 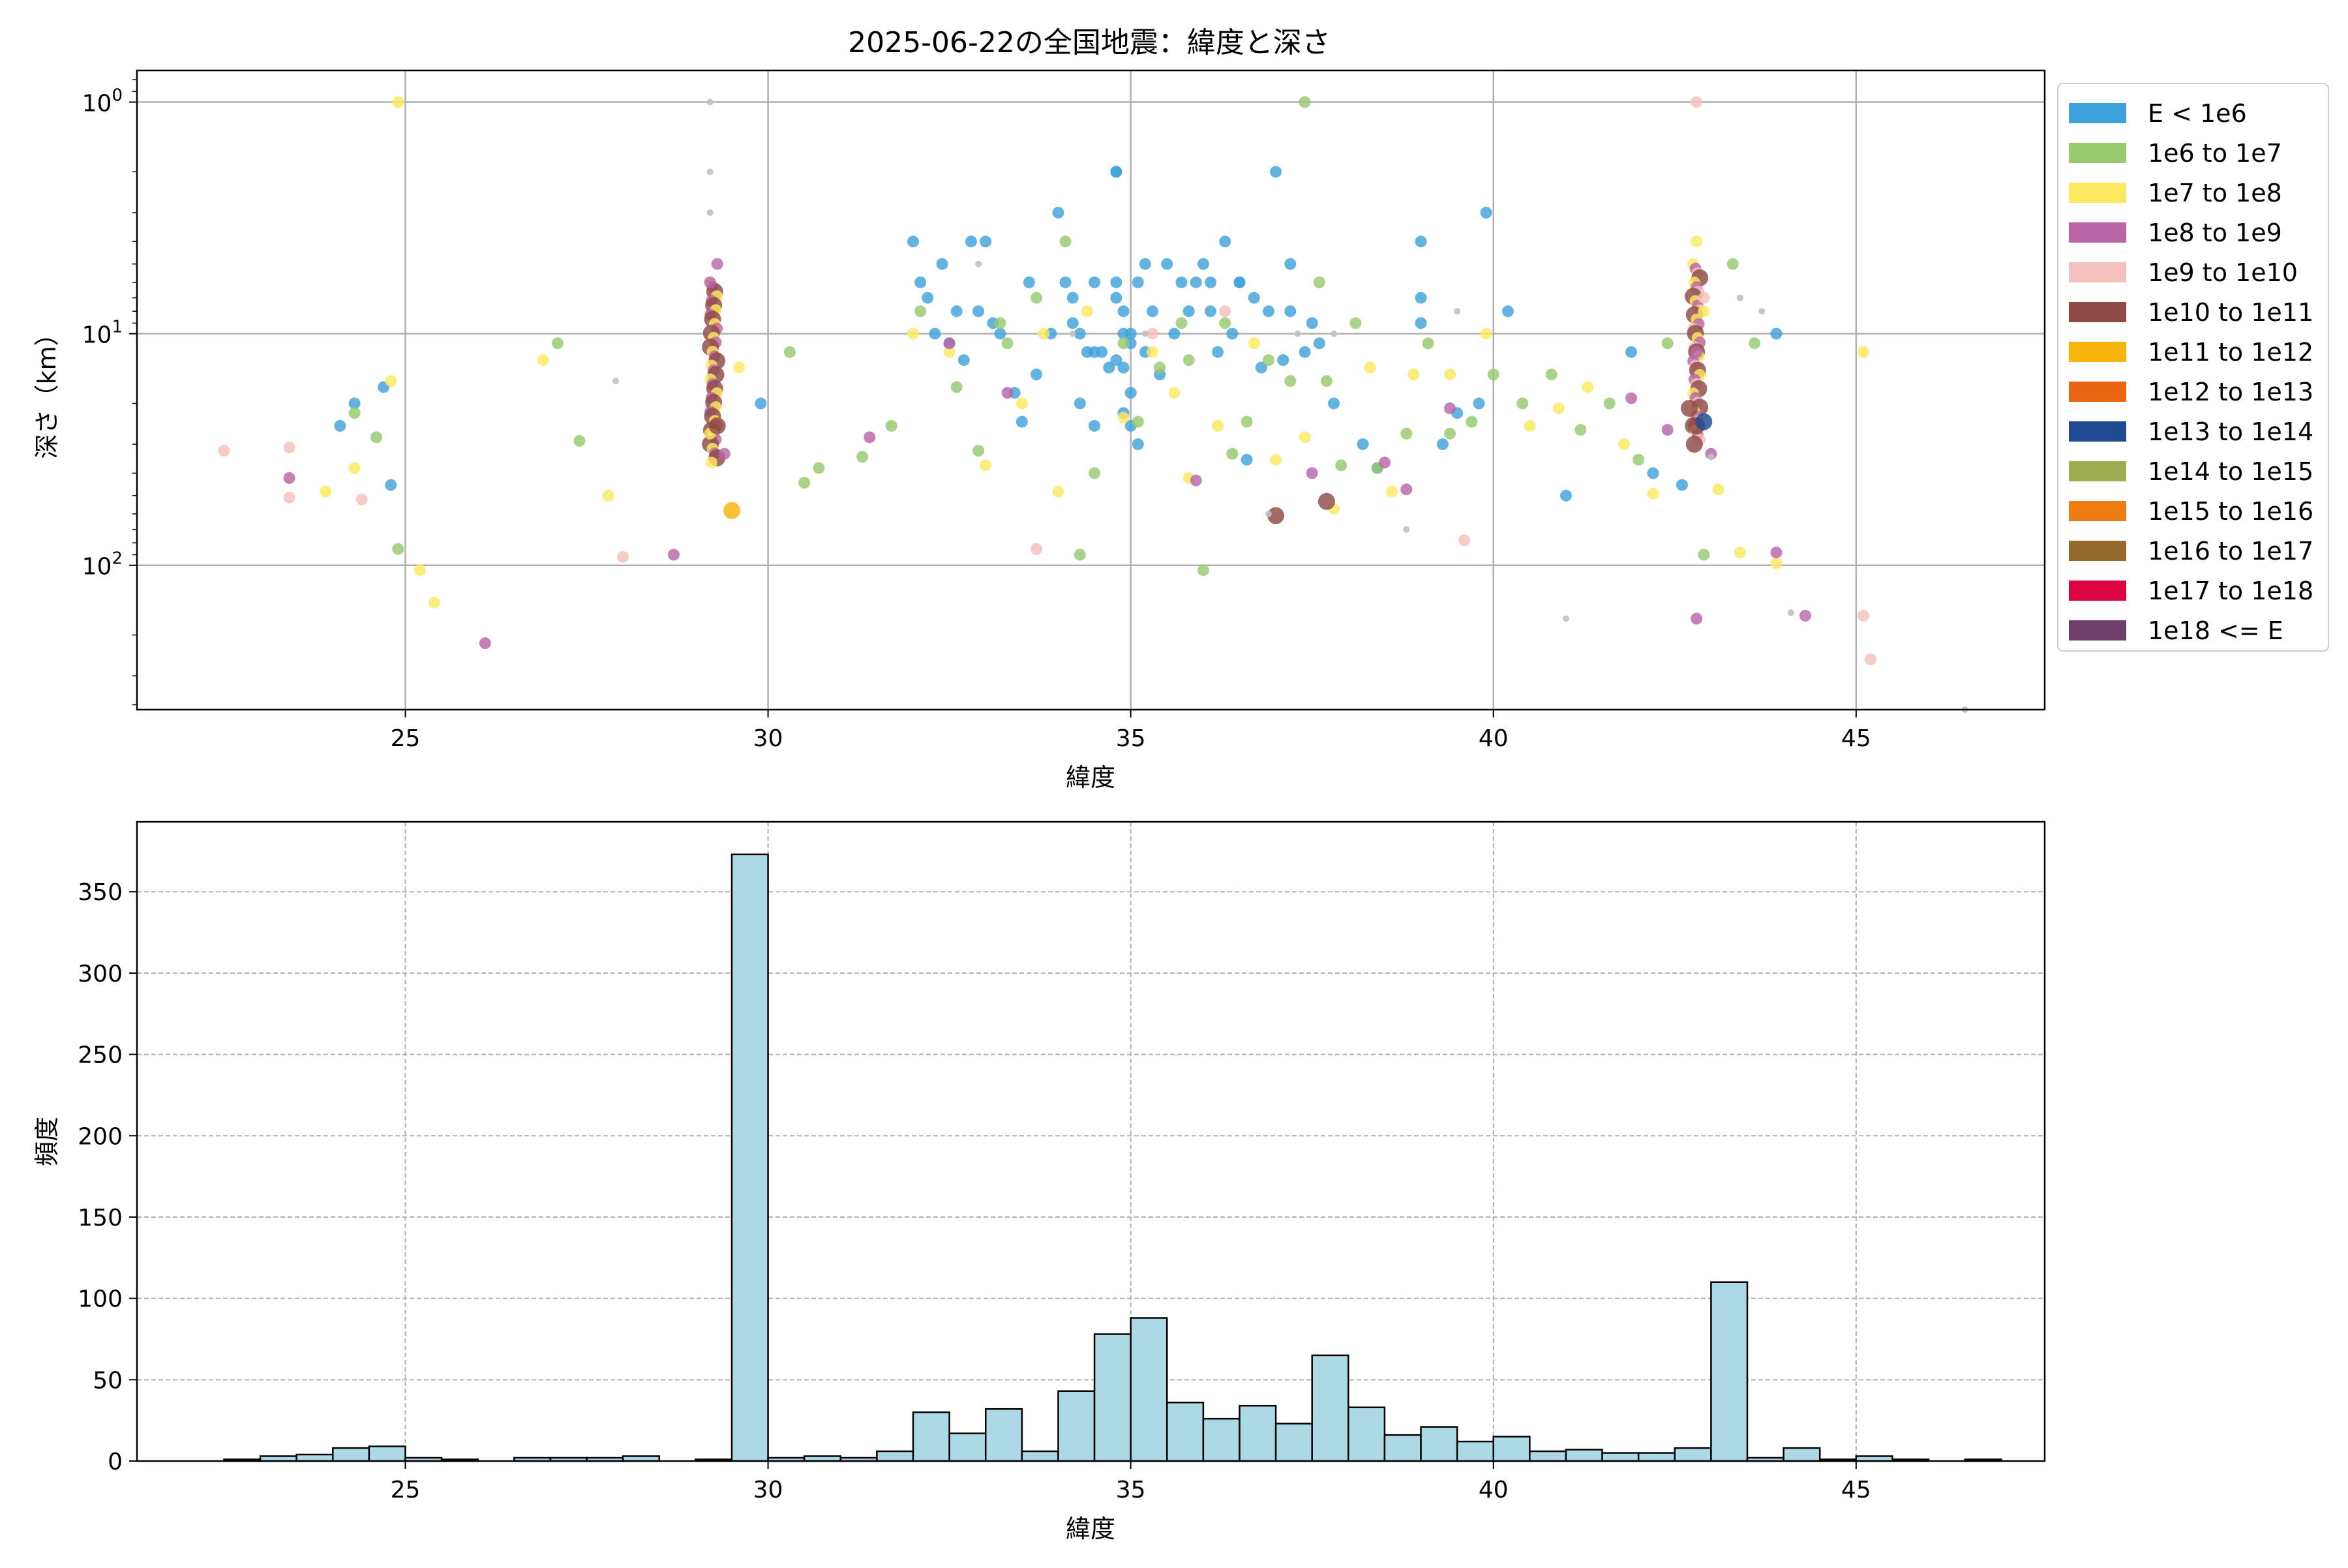 What do you see at coordinates (101, 892) in the screenshot?
I see `histogram-y-tick-label: 350` at bounding box center [101, 892].